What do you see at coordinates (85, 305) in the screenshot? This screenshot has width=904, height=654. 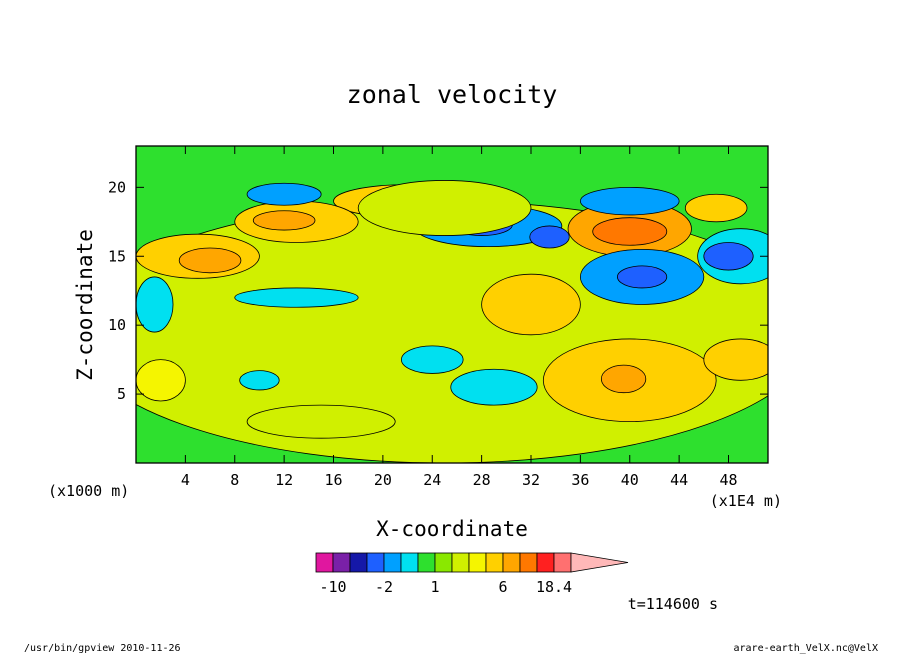 I see `y-axis-label: Z-coordinate` at bounding box center [85, 305].